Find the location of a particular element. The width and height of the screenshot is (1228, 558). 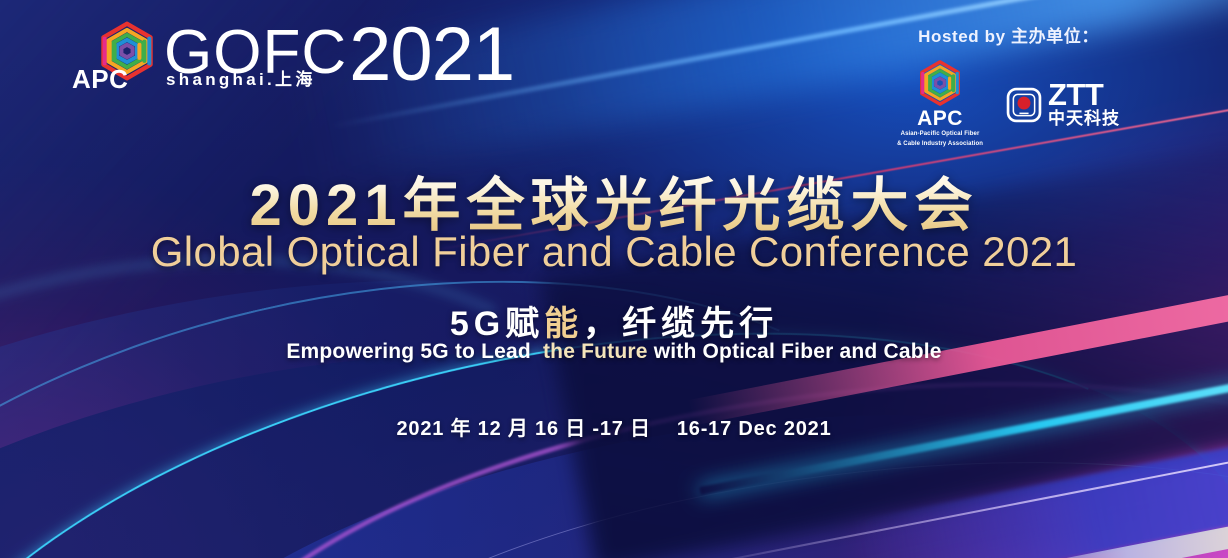

event-logo-lockup: GOFC 2021 shanghai.上海 APC is located at coordinates (293, 55).